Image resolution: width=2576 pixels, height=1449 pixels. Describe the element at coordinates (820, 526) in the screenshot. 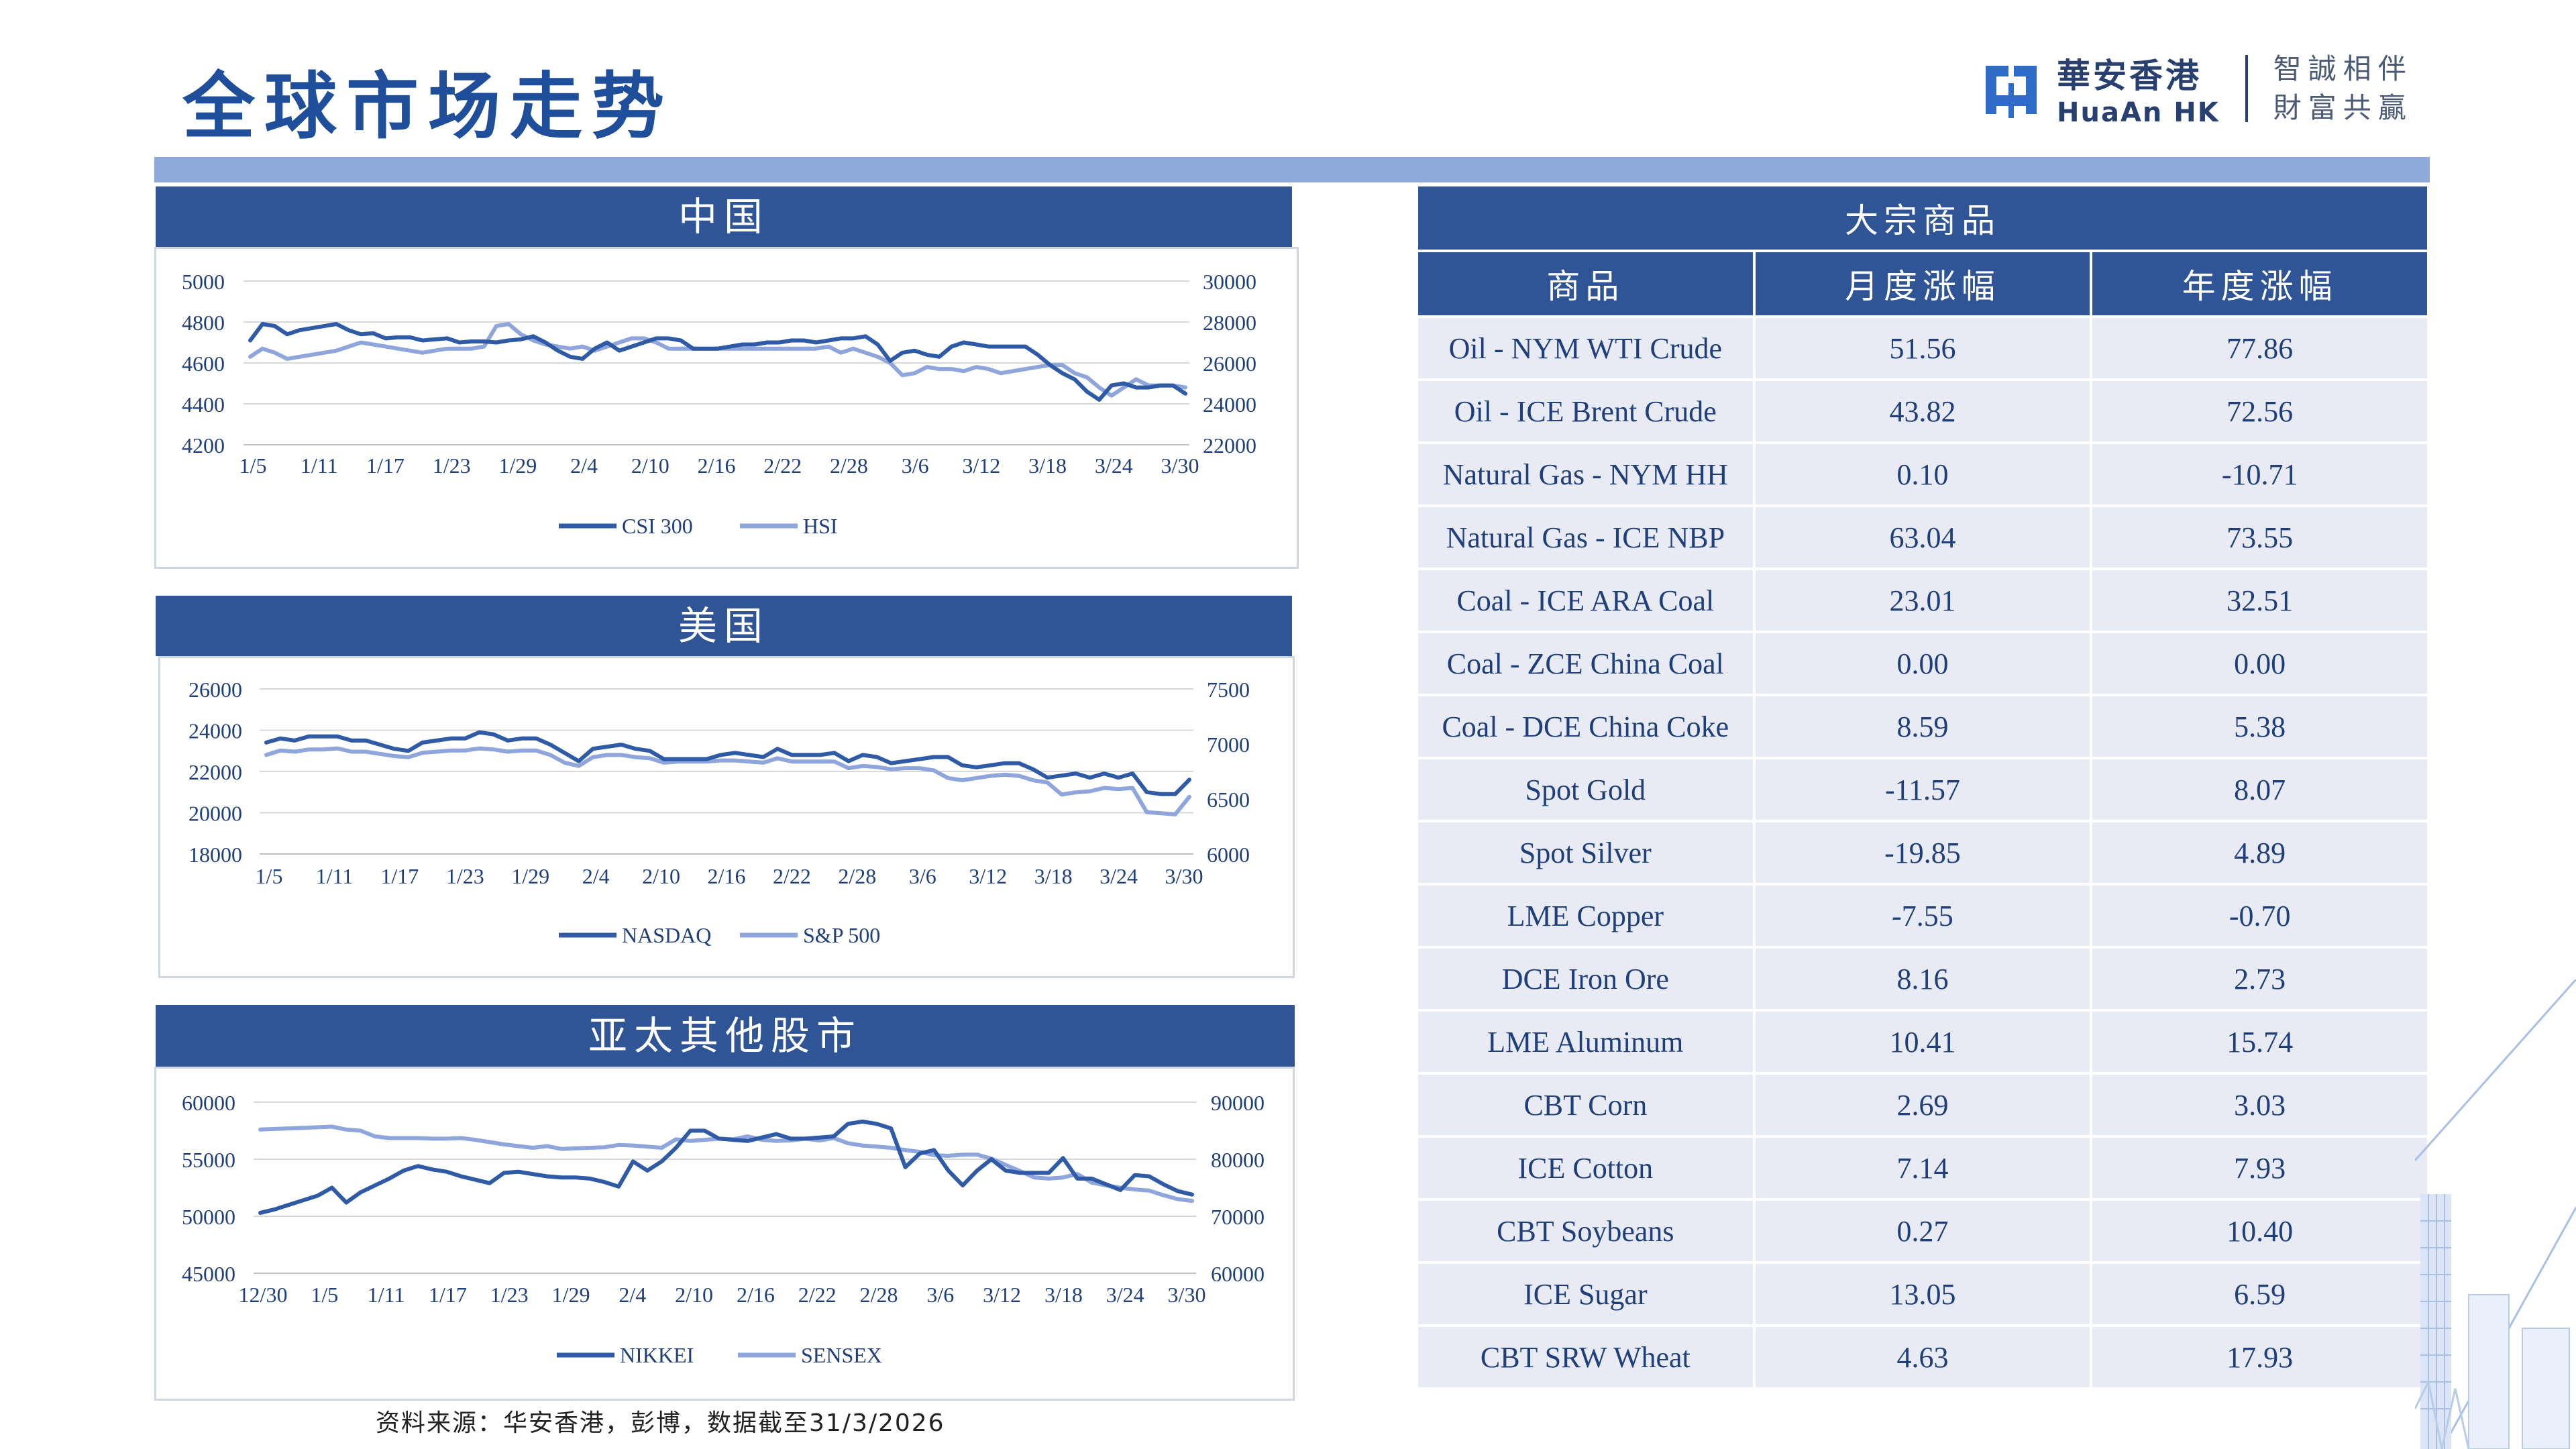

I see `legend-label: HSI` at that location.